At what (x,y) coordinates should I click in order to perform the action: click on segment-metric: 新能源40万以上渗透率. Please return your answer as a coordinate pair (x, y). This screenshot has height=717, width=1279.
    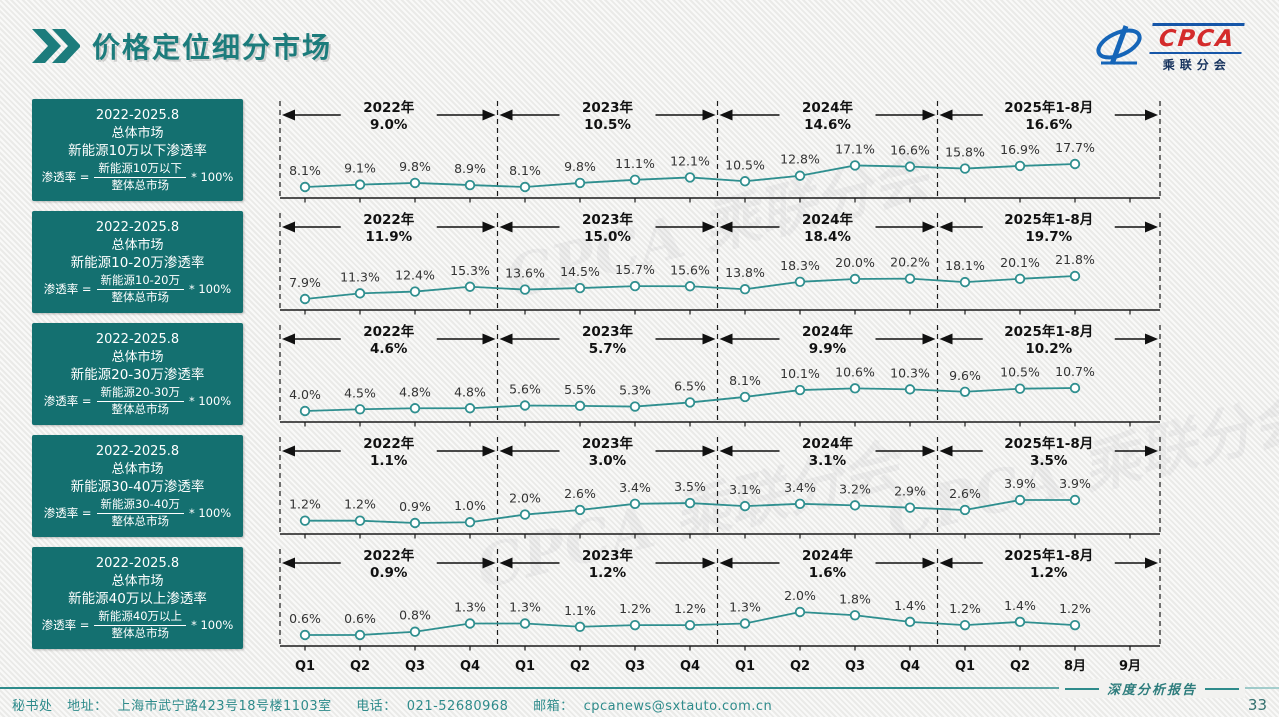
    Looking at the image, I should click on (137, 599).